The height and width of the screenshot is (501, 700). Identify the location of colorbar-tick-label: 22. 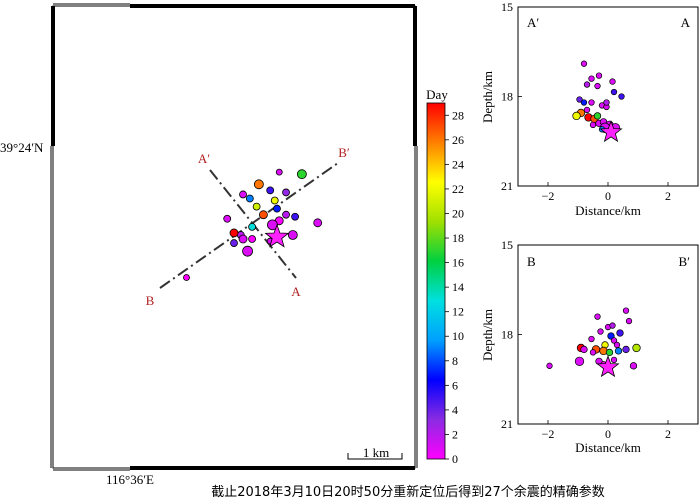
(458, 189).